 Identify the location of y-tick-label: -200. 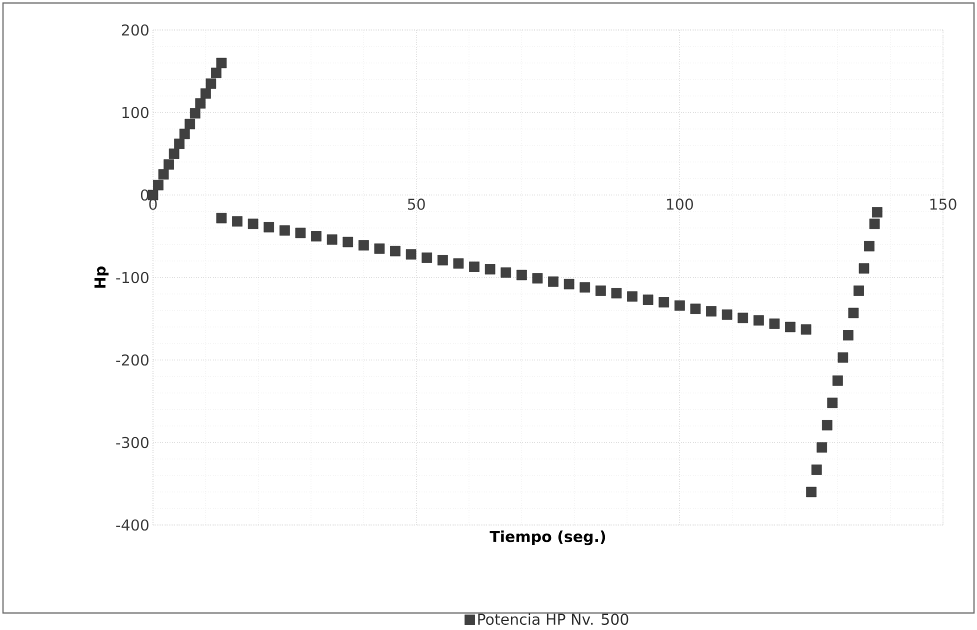
(132, 360).